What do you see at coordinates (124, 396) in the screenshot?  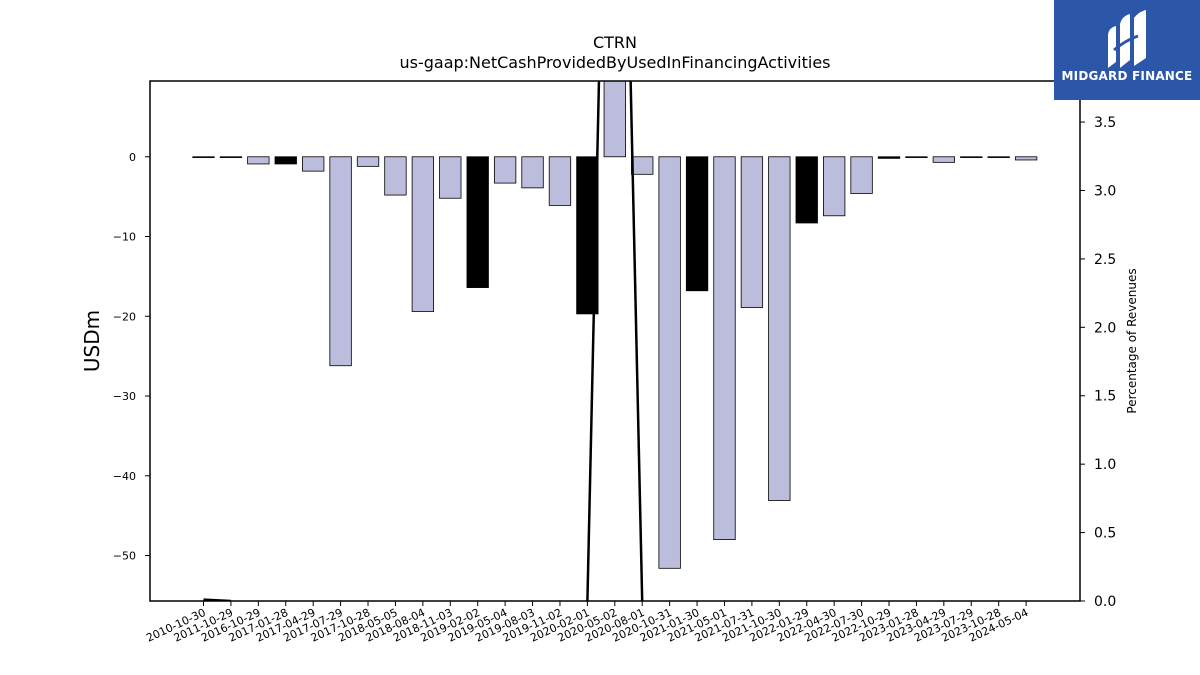 I see `left-tick-label: −30` at bounding box center [124, 396].